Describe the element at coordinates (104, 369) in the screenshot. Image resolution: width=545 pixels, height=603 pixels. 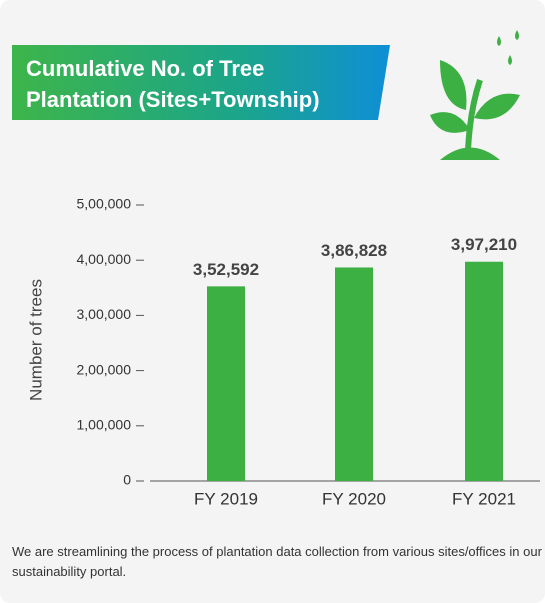
I see `y-tick-label: 2,00,000` at that location.